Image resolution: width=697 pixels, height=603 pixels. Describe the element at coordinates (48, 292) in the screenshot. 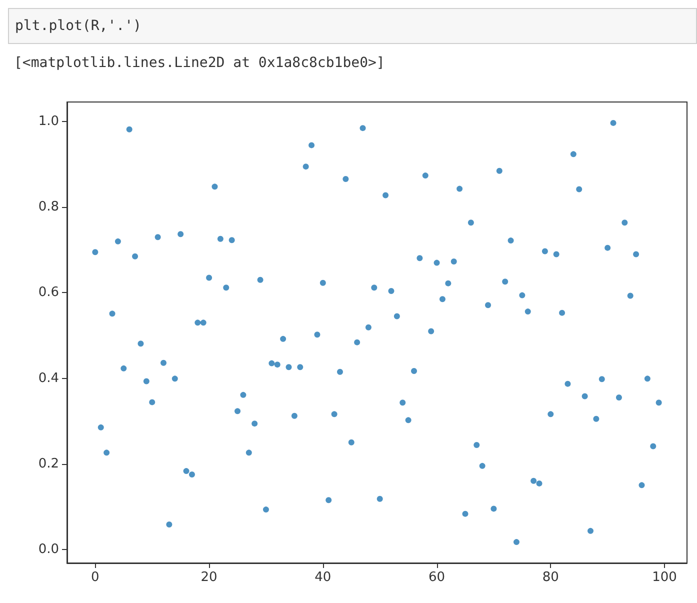

I see `y-tick-label: 0.6` at that location.